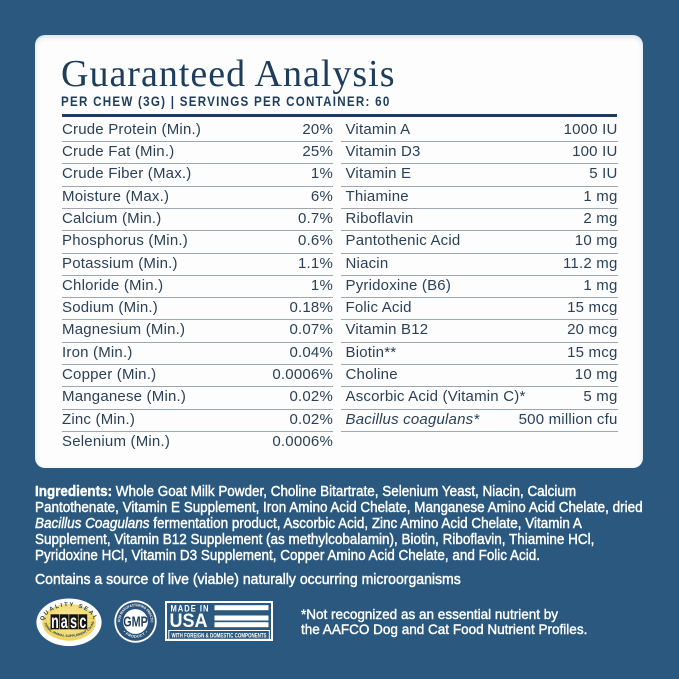 This screenshot has height=679, width=679. I want to click on svg-text: n, so click(55, 622).